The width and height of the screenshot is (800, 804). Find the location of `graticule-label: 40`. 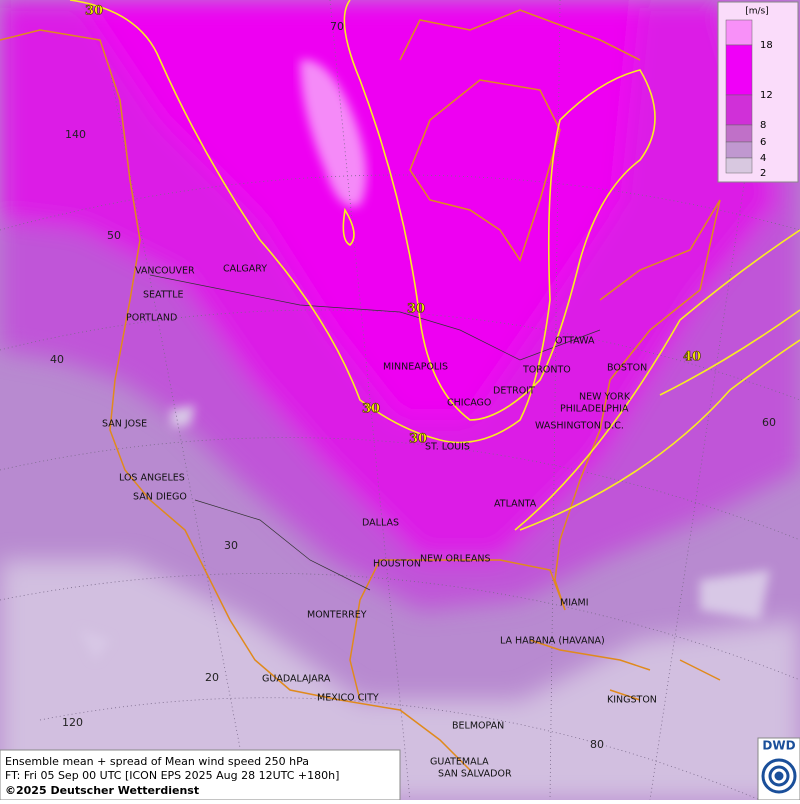

graticule-label: 40 is located at coordinates (57, 359).